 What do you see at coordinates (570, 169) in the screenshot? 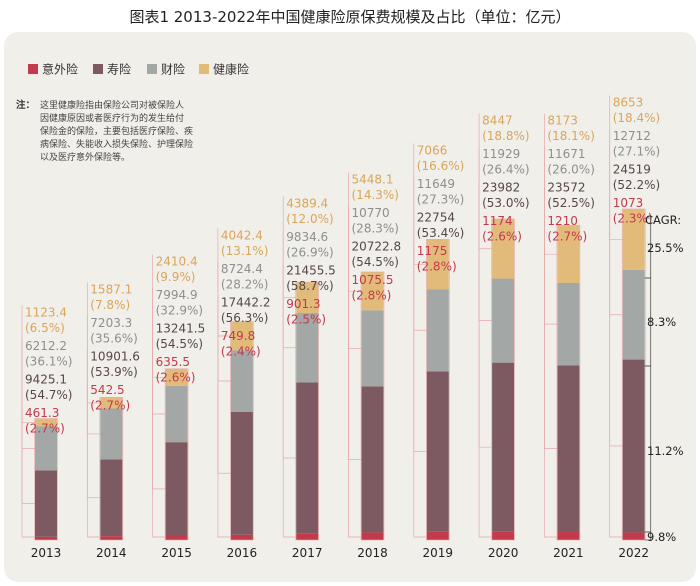
I see `share-label-财险-2021: (26.0%)` at bounding box center [570, 169].